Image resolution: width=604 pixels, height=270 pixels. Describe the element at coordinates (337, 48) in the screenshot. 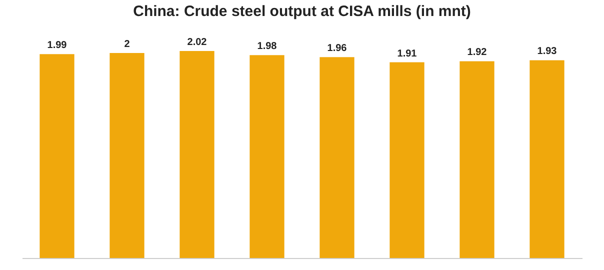

I see `data-label: 1.96` at that location.